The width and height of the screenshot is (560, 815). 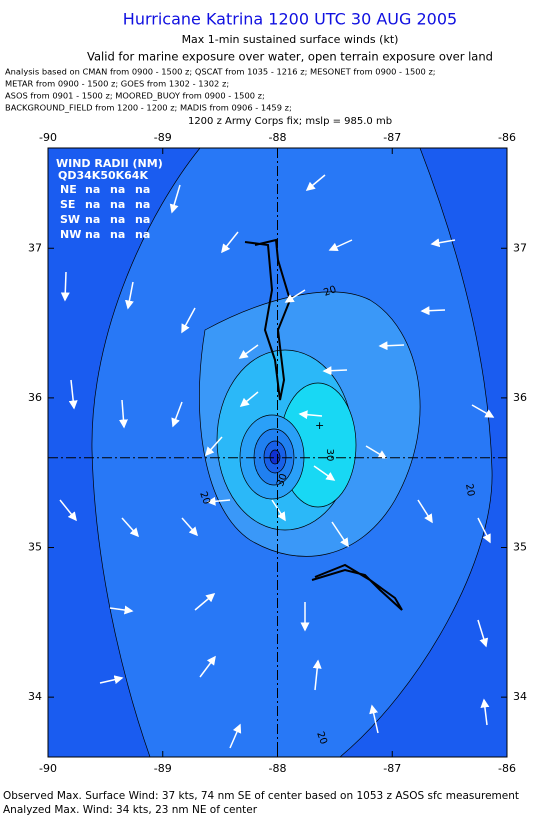 What do you see at coordinates (109, 163) in the screenshot?
I see `radii-title: WIND RADII (NM)` at bounding box center [109, 163].